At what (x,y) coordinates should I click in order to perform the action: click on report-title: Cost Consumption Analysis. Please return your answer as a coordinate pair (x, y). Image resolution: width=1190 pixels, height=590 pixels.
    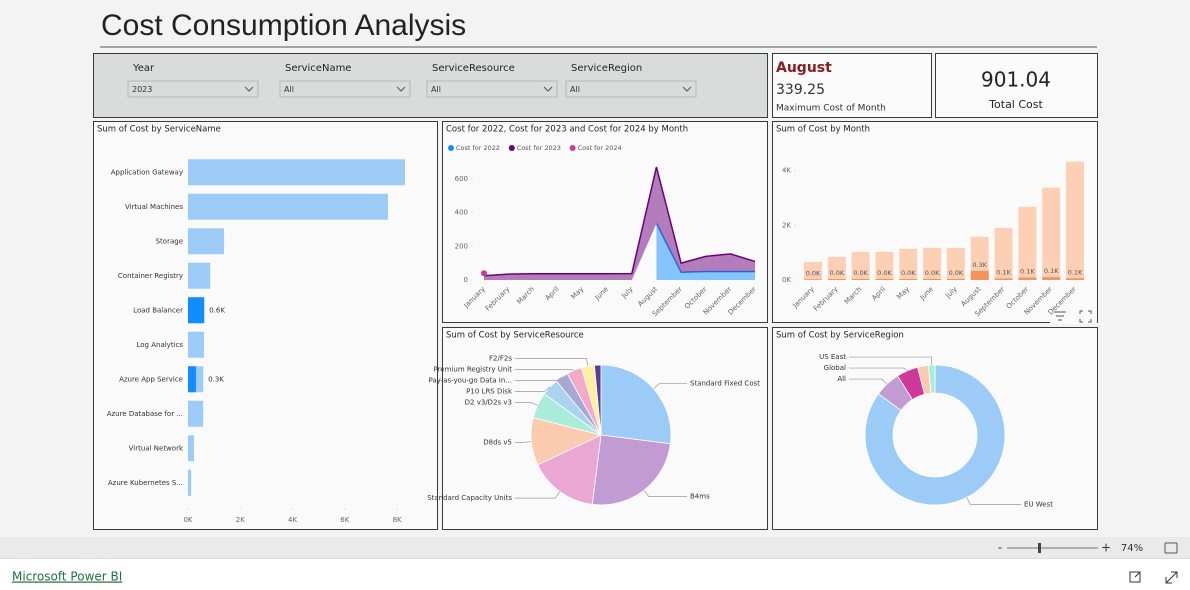
    Looking at the image, I should click on (283, 25).